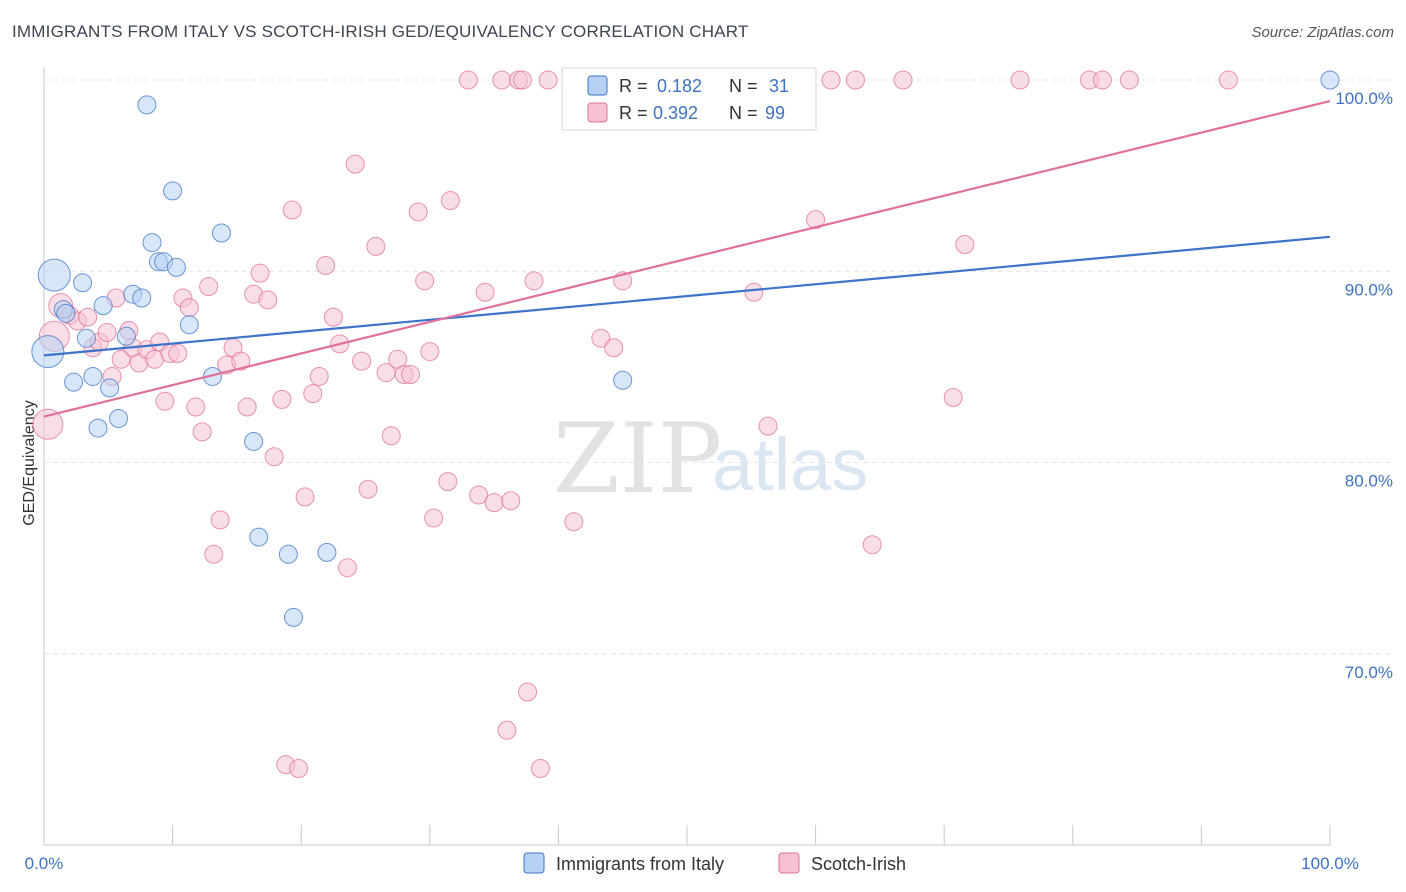 Image resolution: width=1406 pixels, height=892 pixels. Describe the element at coordinates (1330, 863) in the screenshot. I see `x-tick-label-max: 100.0%` at that location.